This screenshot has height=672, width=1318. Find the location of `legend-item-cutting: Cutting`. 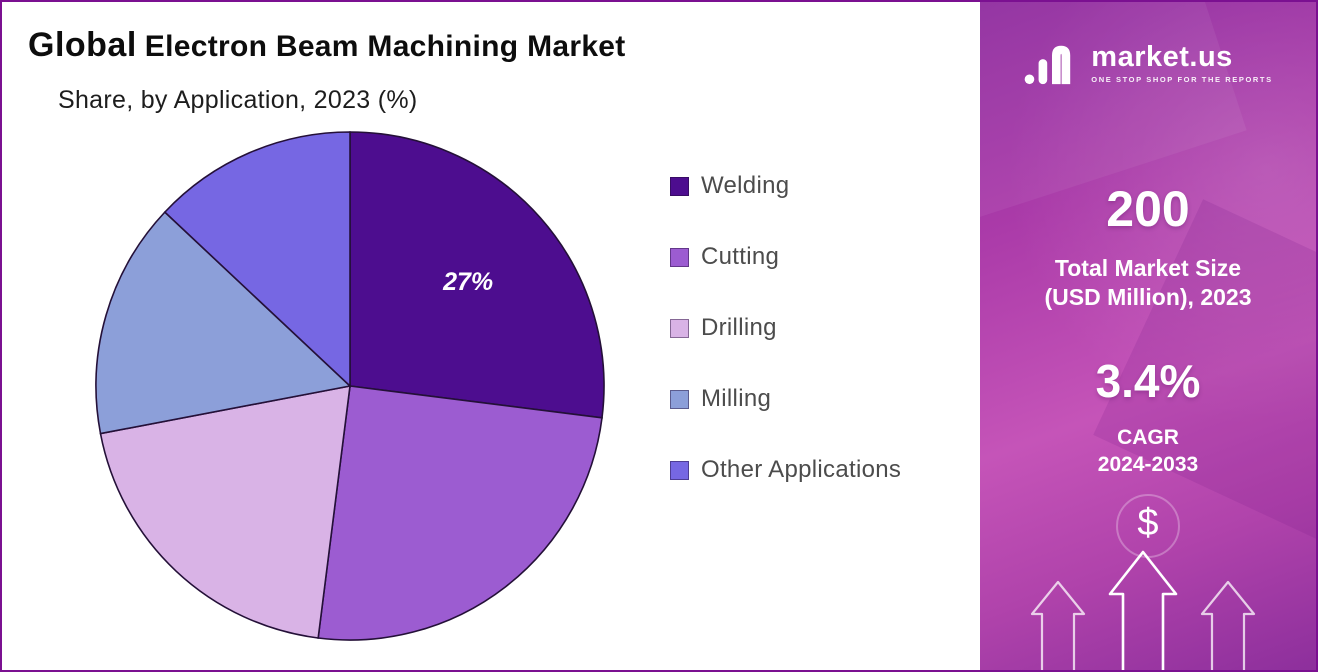

legend-item-cutting: Cutting is located at coordinates (785, 257).